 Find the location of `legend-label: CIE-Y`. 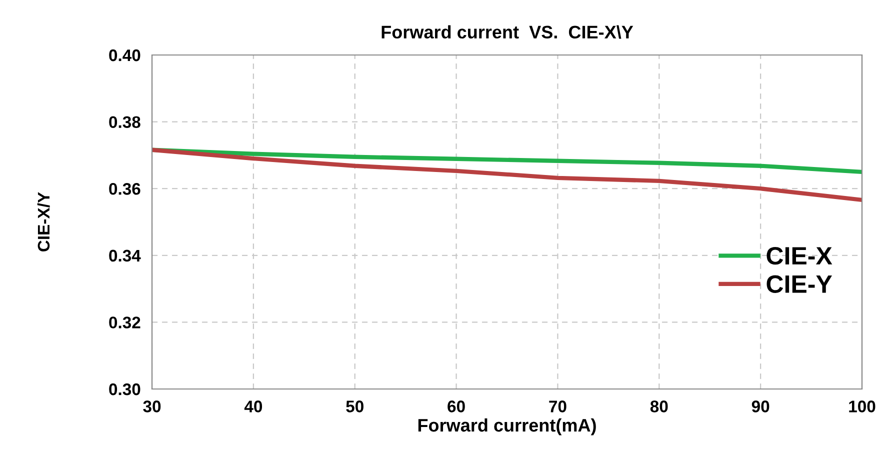

legend-label: CIE-Y is located at coordinates (799, 284).